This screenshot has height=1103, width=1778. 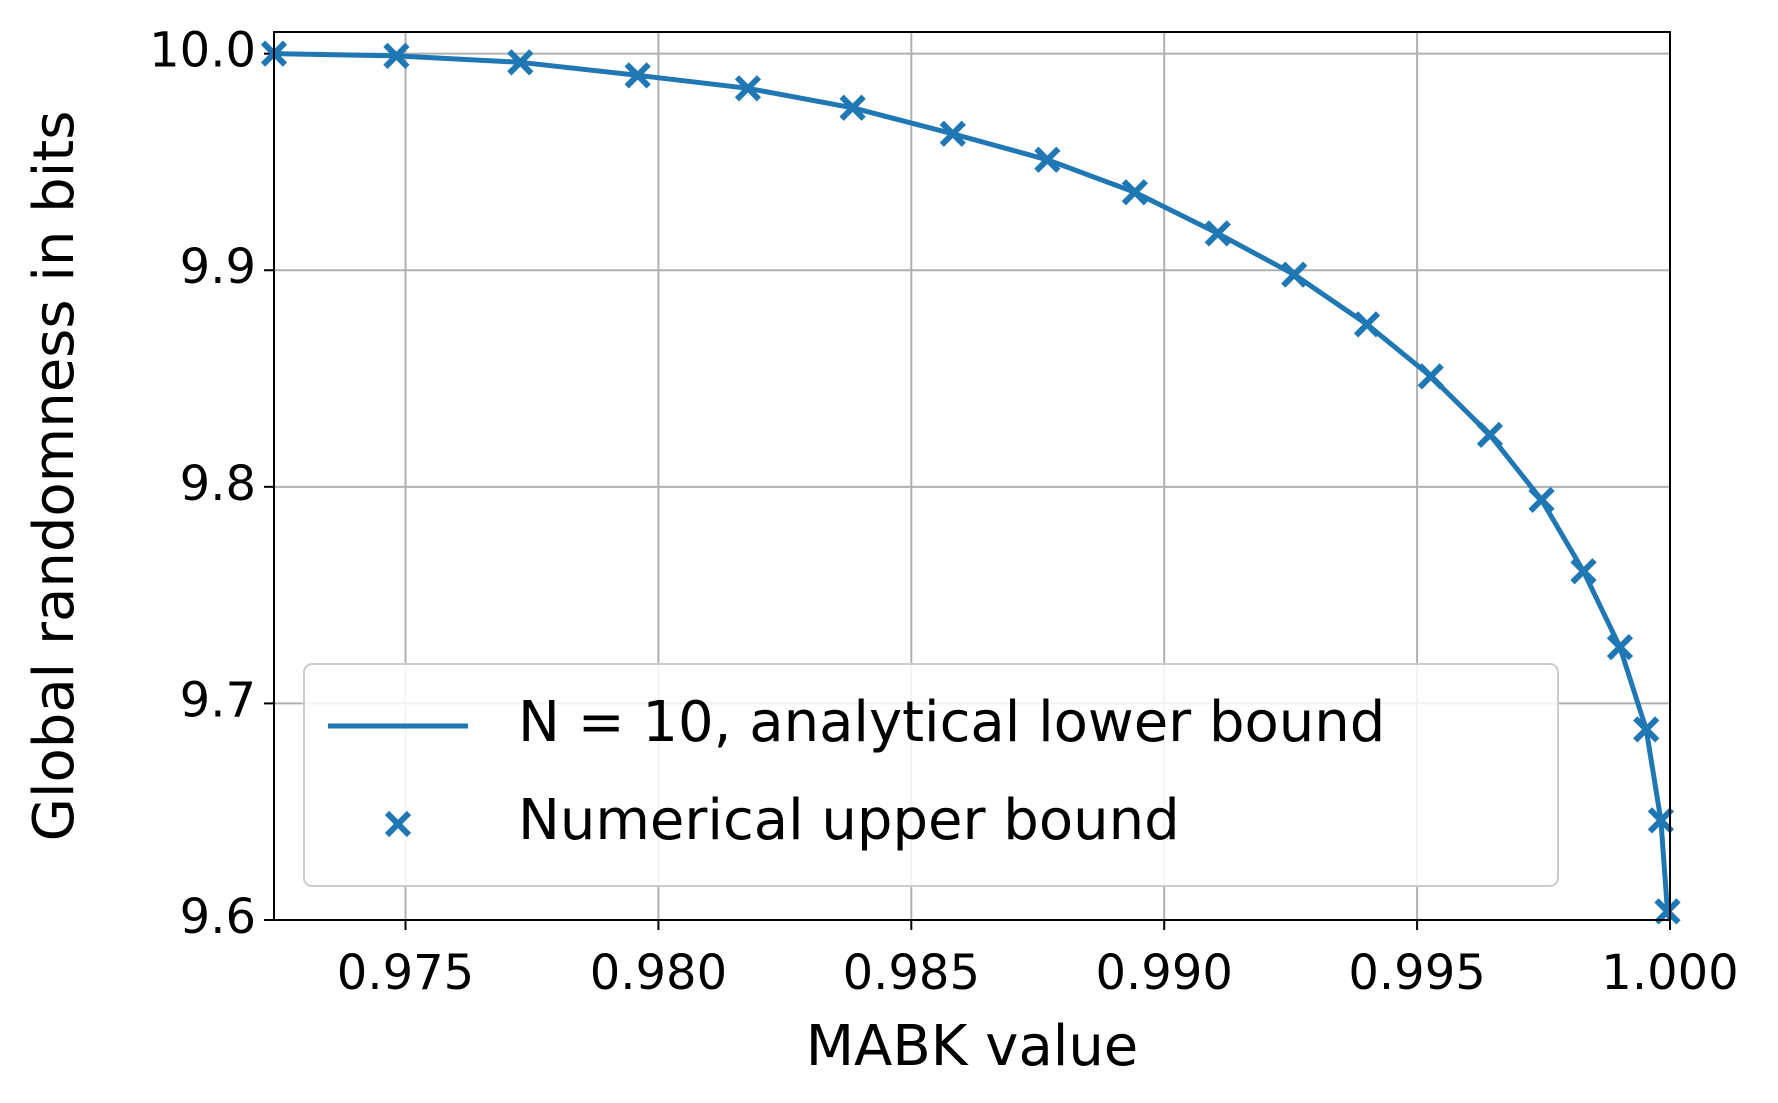 I want to click on y-tick-label: 9.8, so click(x=218, y=484).